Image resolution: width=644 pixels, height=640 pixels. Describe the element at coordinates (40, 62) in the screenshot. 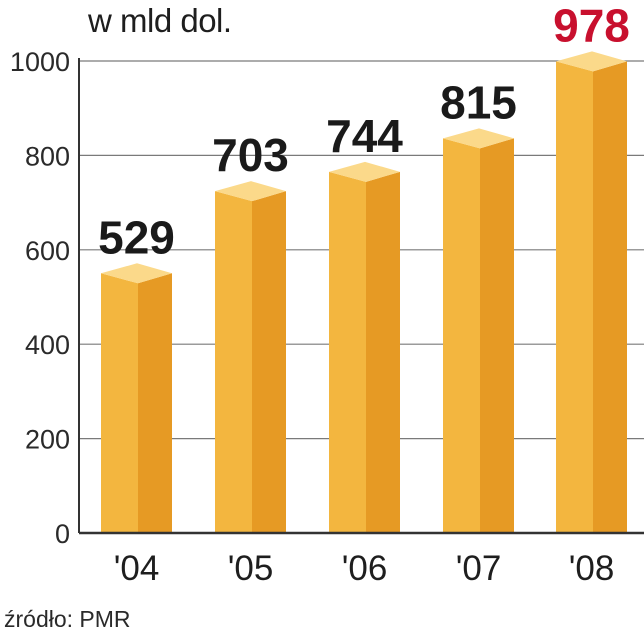

I see `y-tick-label: 1000` at that location.